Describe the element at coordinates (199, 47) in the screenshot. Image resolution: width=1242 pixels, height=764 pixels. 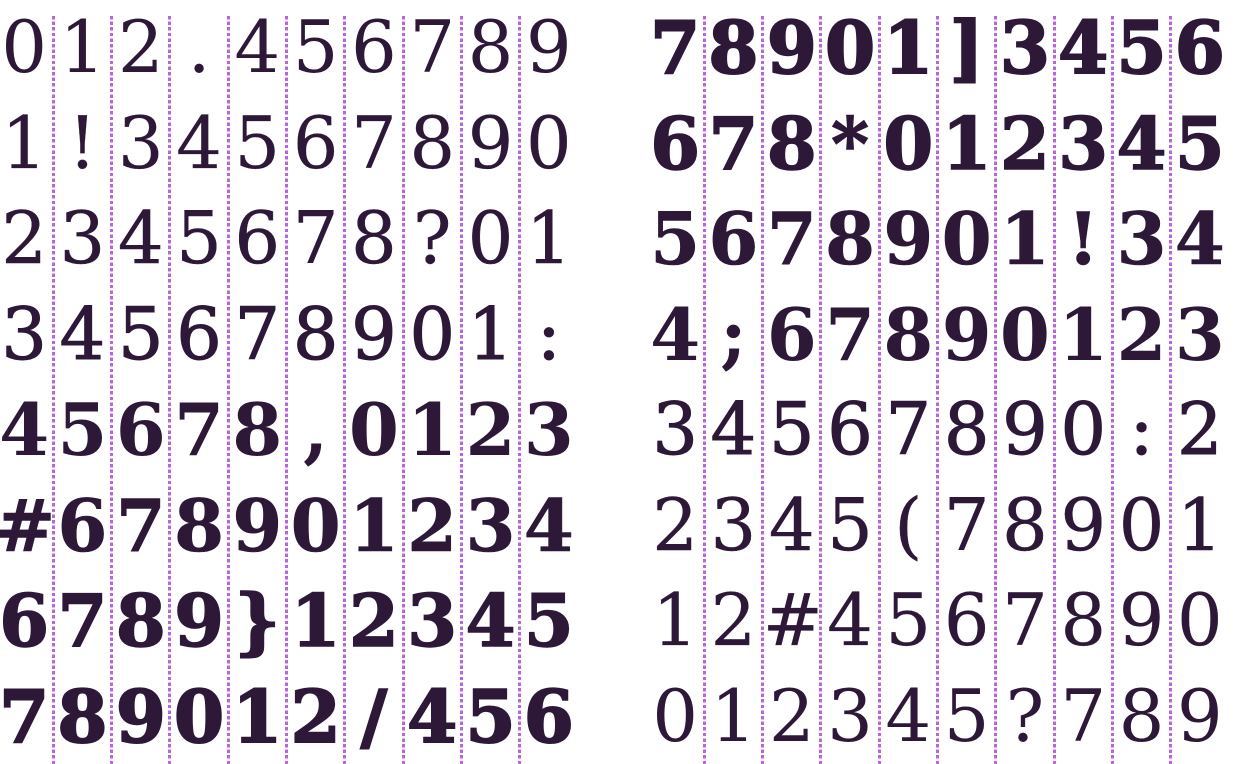
I see `glyph-cell: .` at that location.